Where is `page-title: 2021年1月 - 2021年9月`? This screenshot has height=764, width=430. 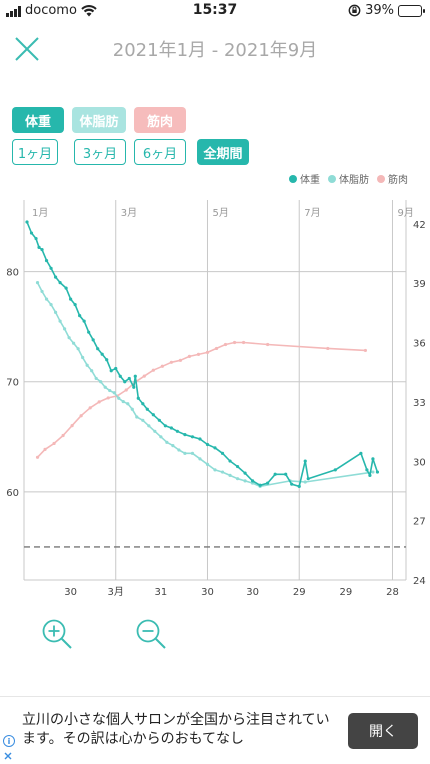
page-title: 2021年1月 - 2021年9月 is located at coordinates (215, 50).